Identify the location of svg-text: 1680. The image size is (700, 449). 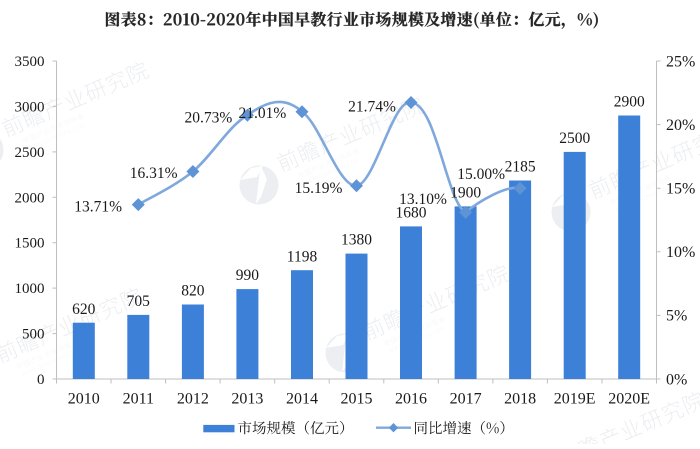
(411, 213).